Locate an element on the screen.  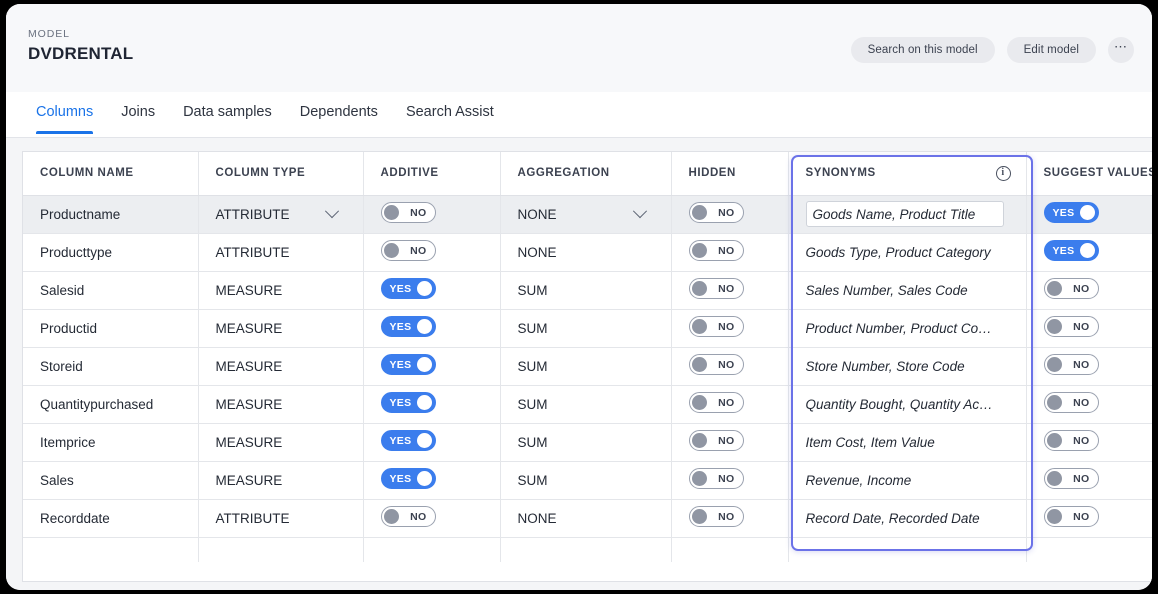
toggle-label: NO is located at coordinates (726, 516).